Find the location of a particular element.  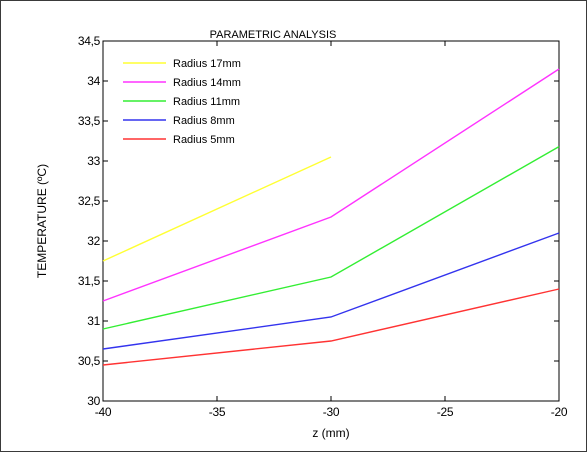

x-tick-label: -35 is located at coordinates (217, 412).